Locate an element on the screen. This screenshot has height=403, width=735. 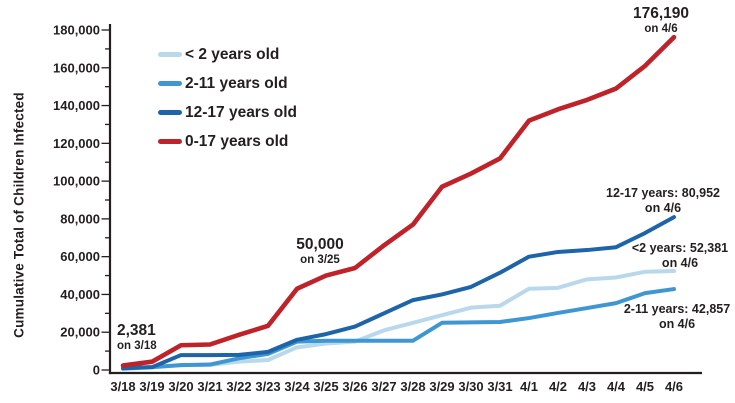
legend-item-2-years-old: < 2 years old is located at coordinates (227, 54).